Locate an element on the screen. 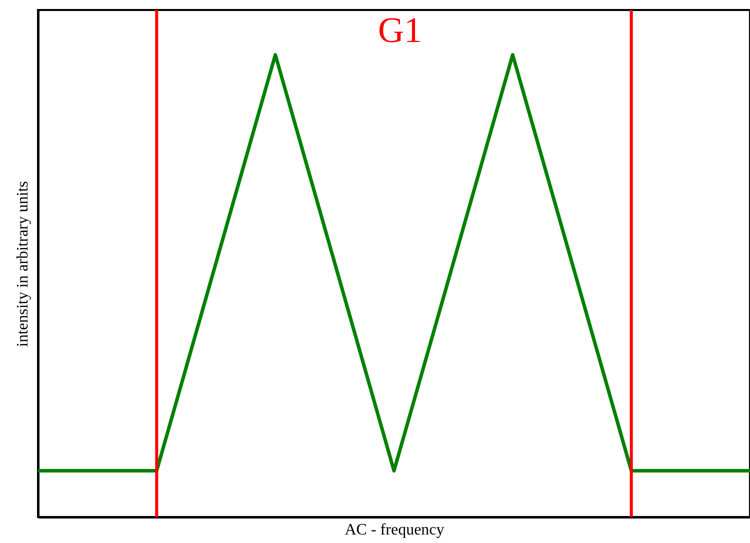 The height and width of the screenshot is (543, 750). x-axis-title: AC - frequency is located at coordinates (394, 530).